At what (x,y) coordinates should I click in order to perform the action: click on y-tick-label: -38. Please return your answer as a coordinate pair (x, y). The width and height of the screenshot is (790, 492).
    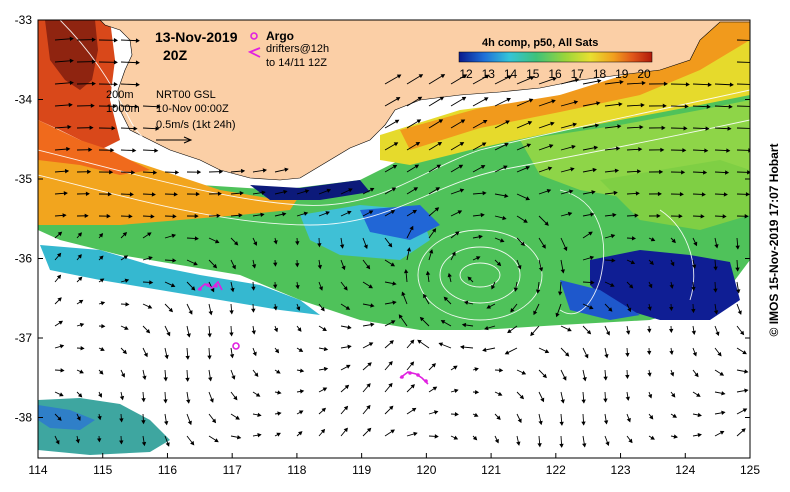
    Looking at the image, I should click on (24, 418).